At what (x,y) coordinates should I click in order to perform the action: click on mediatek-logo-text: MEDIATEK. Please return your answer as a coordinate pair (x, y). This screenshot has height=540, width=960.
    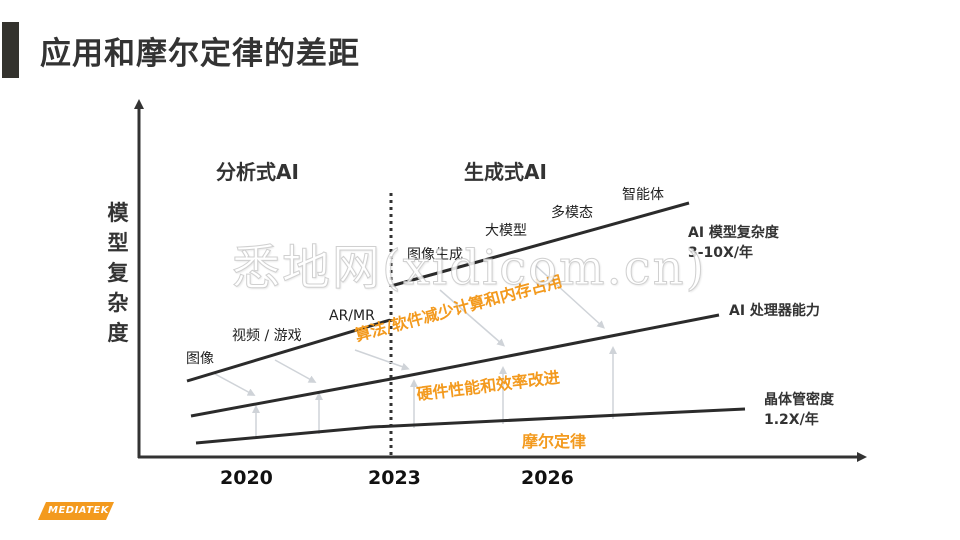
    Looking at the image, I should click on (78, 510).